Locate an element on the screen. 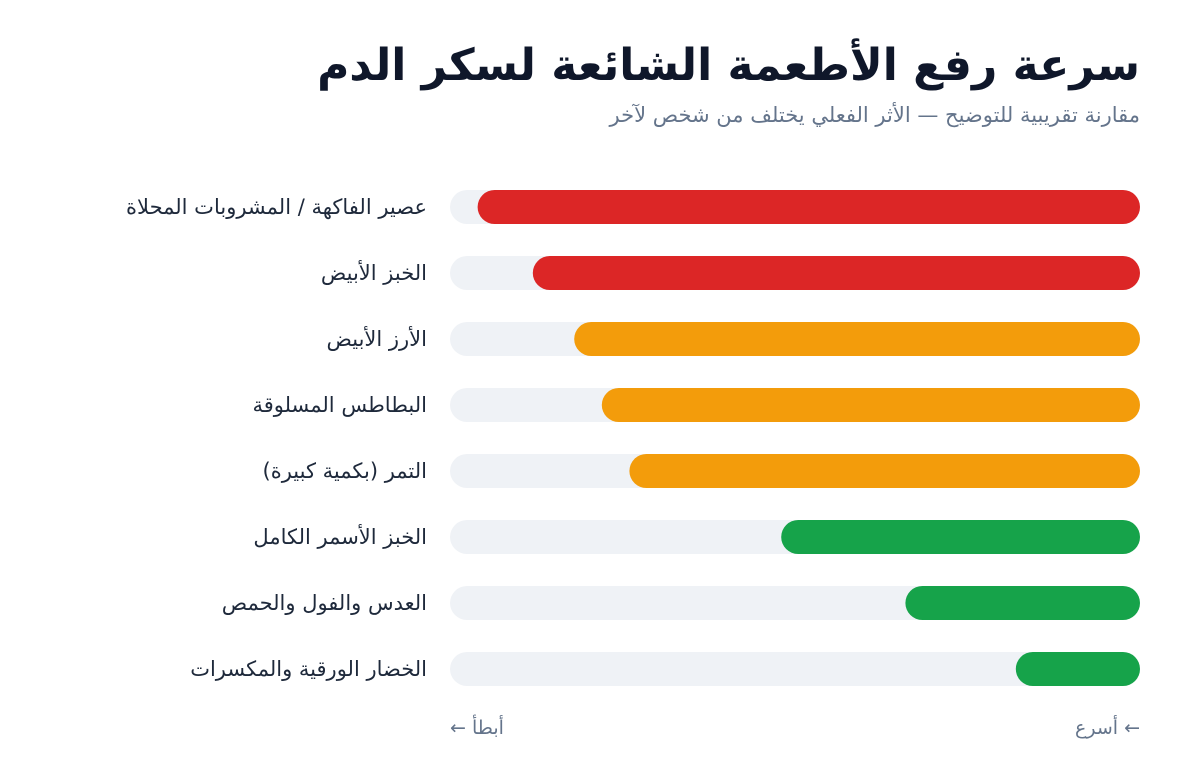 This screenshot has height=760, width=1200. axis-faster-label: ← أسرع is located at coordinates (1107, 728).